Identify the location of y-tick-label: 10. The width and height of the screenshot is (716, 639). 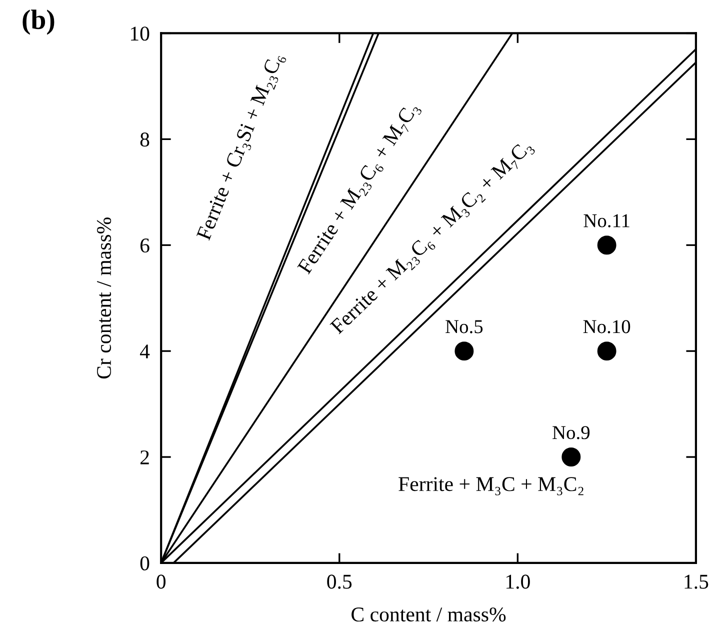
(140, 33).